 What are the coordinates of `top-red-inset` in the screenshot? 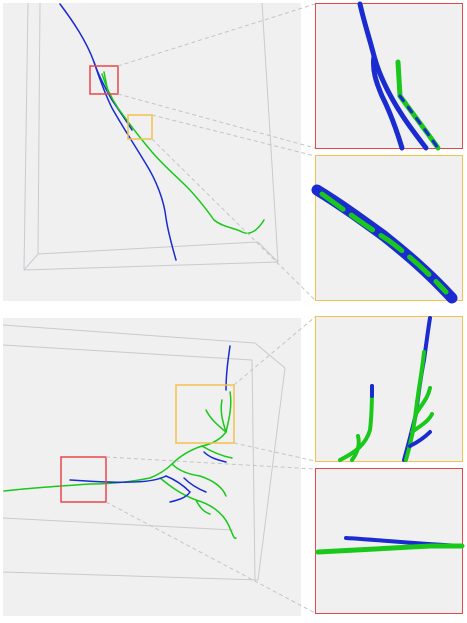 It's located at (389, 76).